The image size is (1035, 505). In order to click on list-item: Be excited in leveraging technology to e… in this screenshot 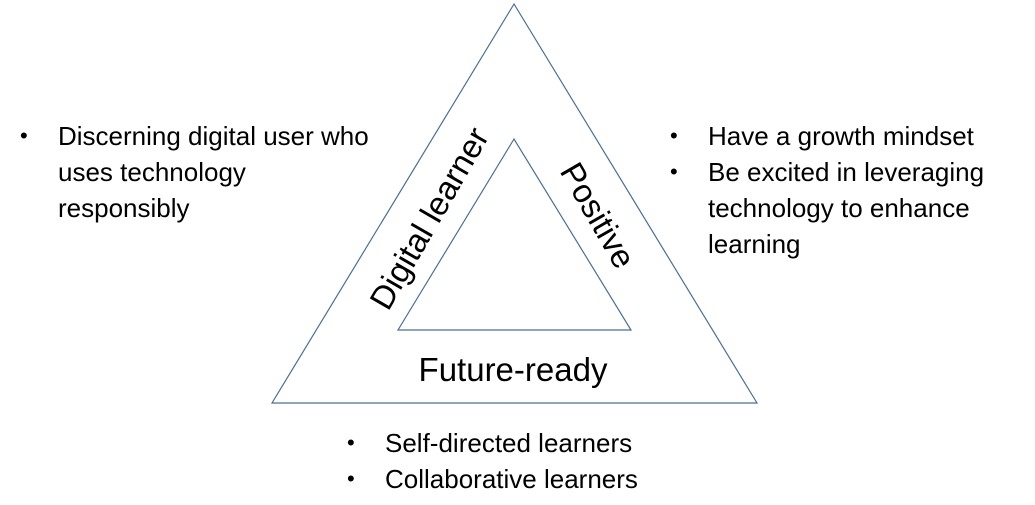, I will do `click(851, 208)`.